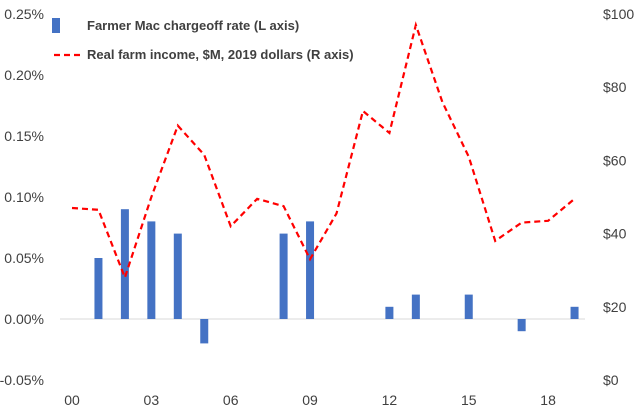  What do you see at coordinates (24, 75) in the screenshot?
I see `left-tick-label: 0.20%` at bounding box center [24, 75].